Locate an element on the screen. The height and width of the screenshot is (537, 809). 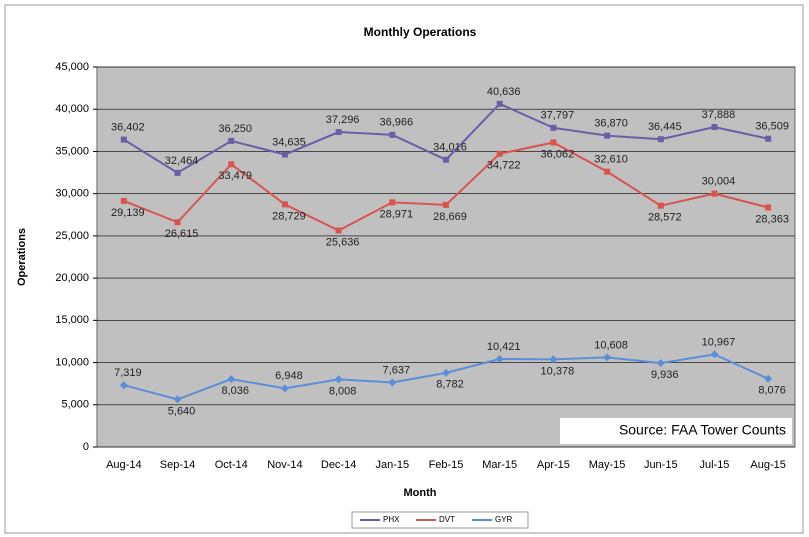
data-label: 8,076 is located at coordinates (772, 391).